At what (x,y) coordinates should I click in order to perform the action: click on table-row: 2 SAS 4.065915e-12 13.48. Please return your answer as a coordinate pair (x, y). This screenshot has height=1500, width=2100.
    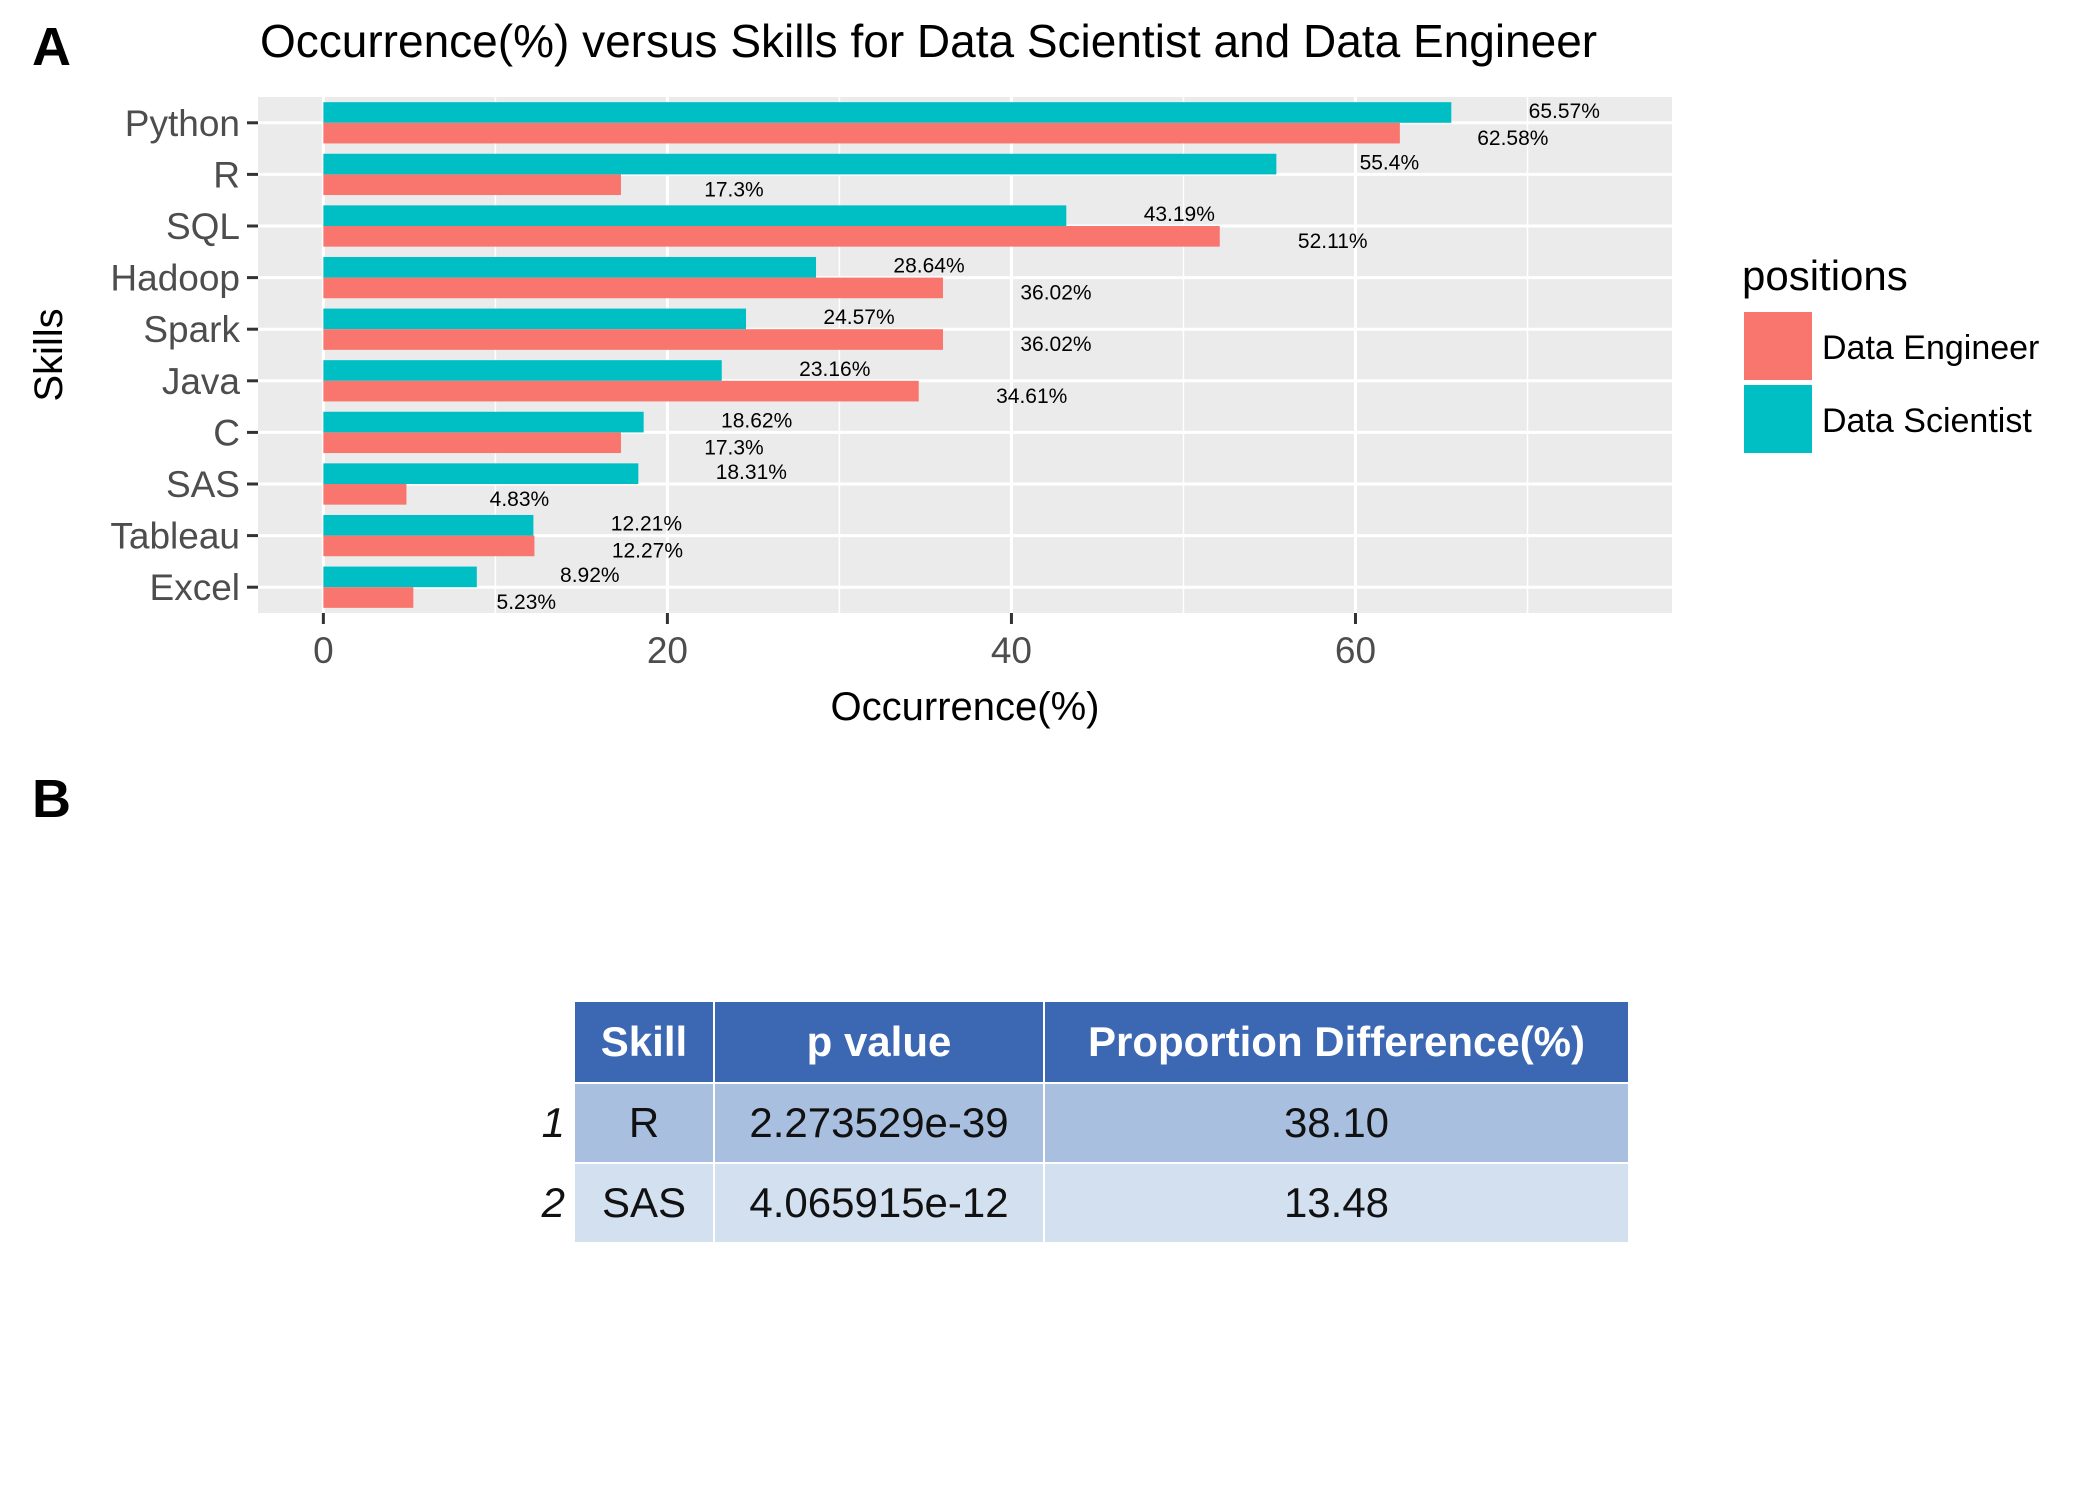
    Looking at the image, I should click on (1072, 1203).